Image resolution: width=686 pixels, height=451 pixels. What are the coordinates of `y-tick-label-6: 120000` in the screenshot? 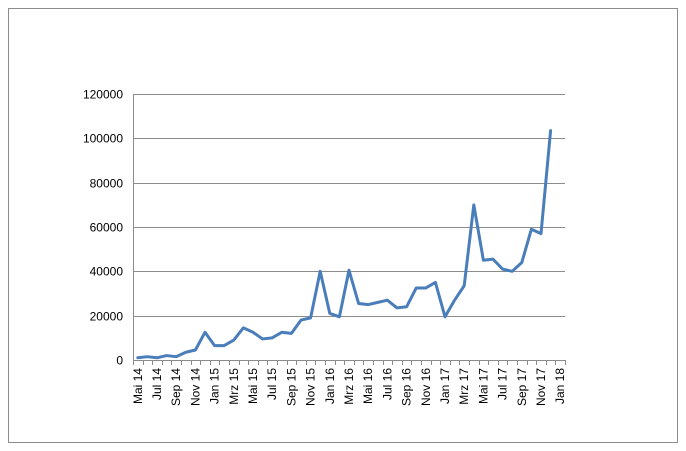 It's located at (103, 95).